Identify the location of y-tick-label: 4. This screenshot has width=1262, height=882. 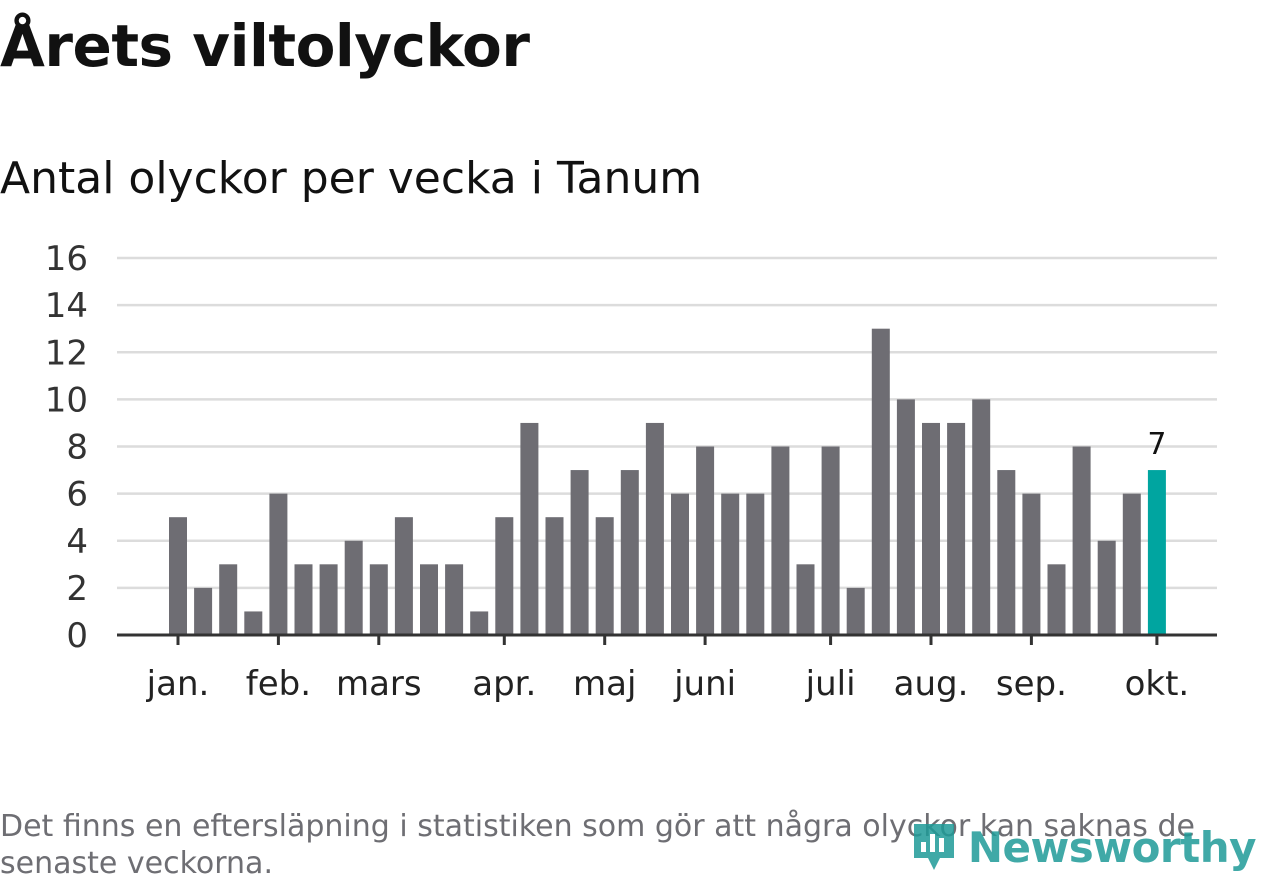
(77, 542).